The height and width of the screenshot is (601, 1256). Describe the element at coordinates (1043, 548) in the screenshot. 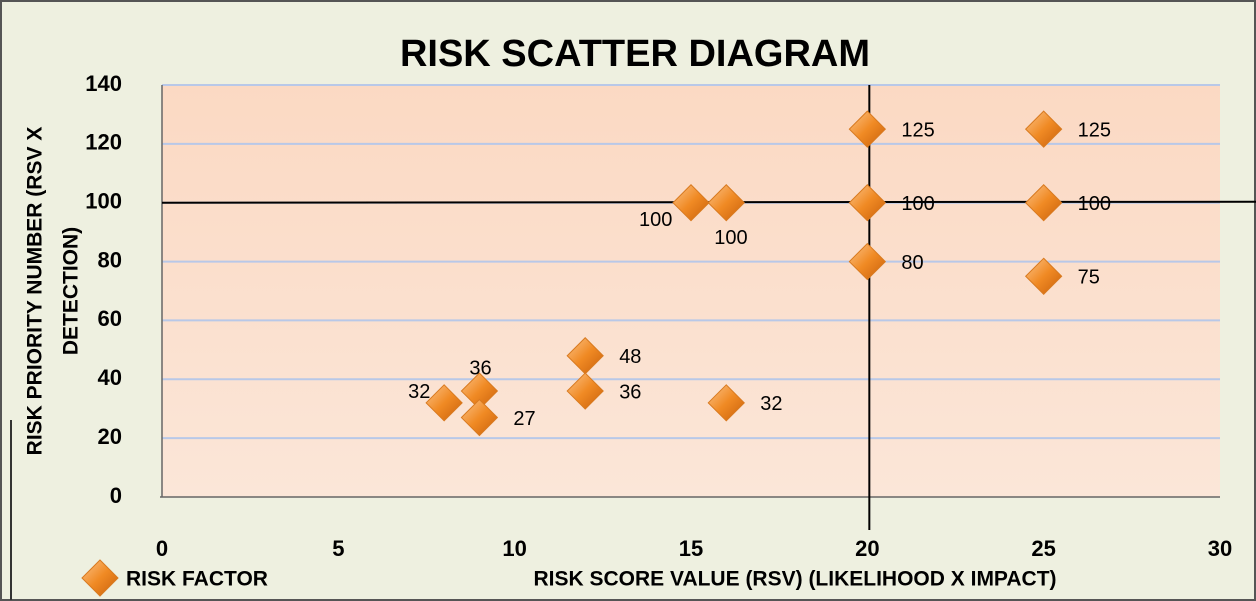

I see `x-tick-label: 25` at that location.